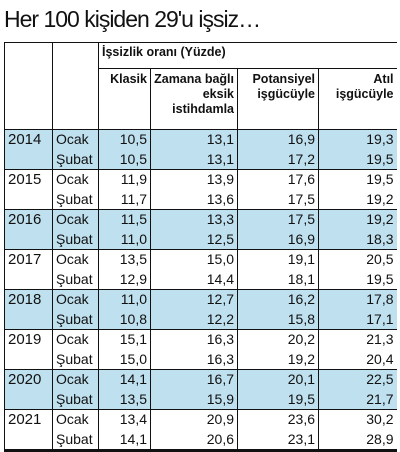 The image size is (400, 452). What do you see at coordinates (194, 399) in the screenshot?
I see `value-cell: 15,9` at bounding box center [194, 399].